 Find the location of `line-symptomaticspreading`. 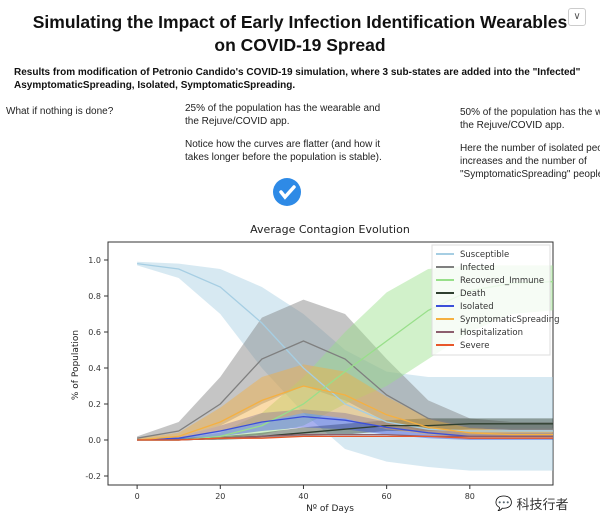

line-symptomaticspreading is located at coordinates (345, 413).